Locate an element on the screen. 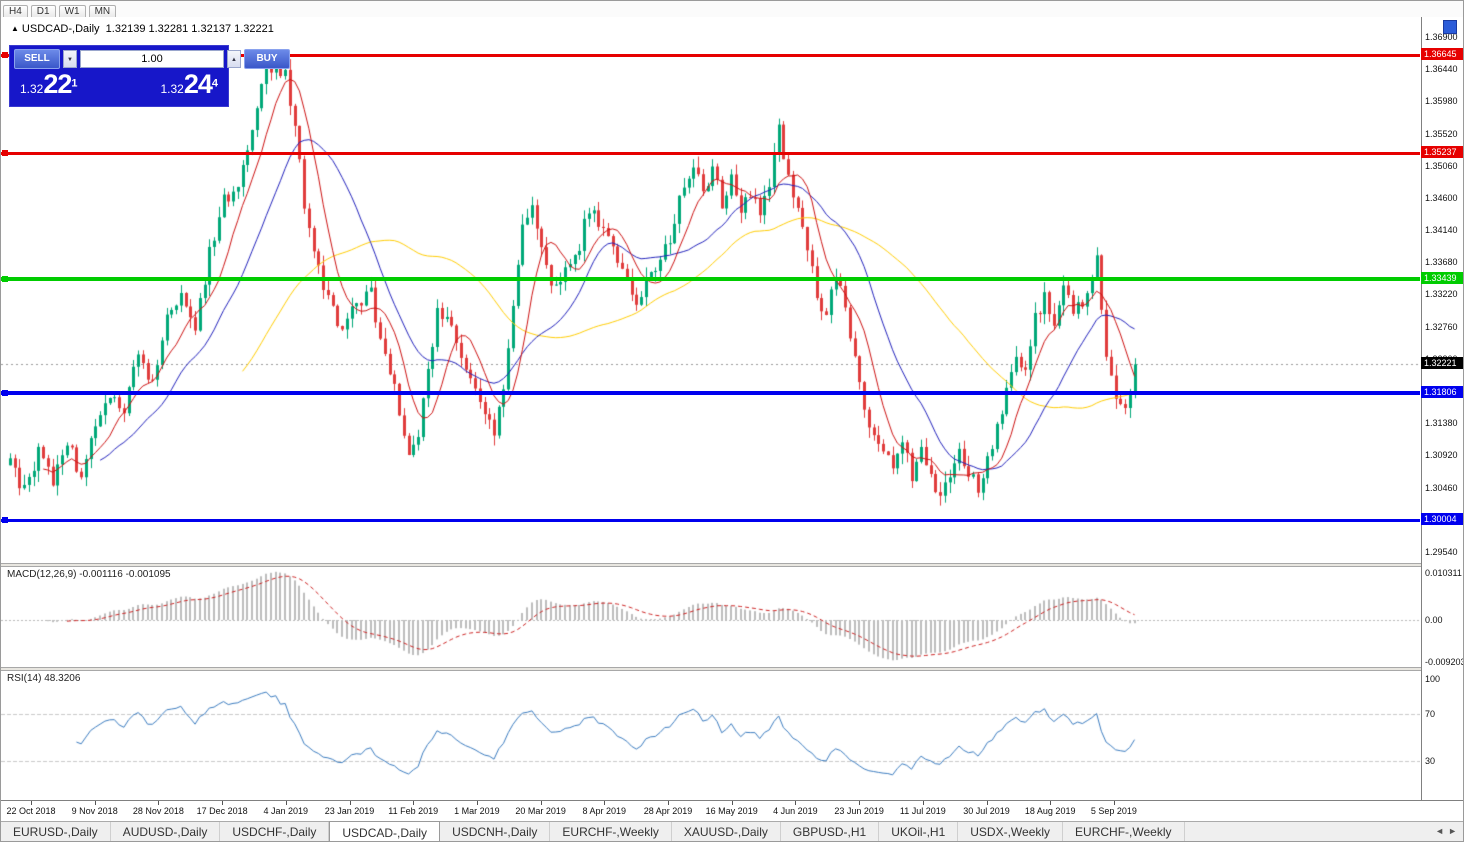  buy-price: 1.32244 is located at coordinates (189, 84).